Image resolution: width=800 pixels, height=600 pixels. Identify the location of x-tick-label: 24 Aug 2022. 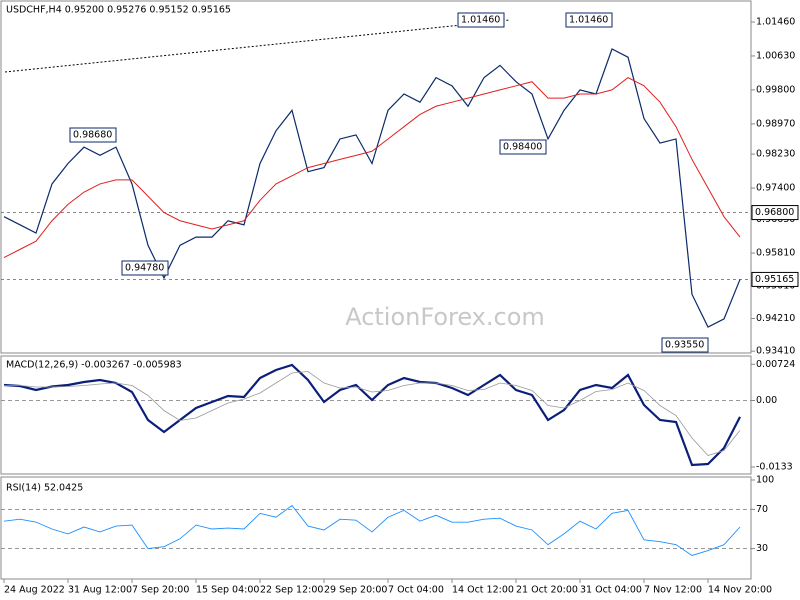
(34, 590).